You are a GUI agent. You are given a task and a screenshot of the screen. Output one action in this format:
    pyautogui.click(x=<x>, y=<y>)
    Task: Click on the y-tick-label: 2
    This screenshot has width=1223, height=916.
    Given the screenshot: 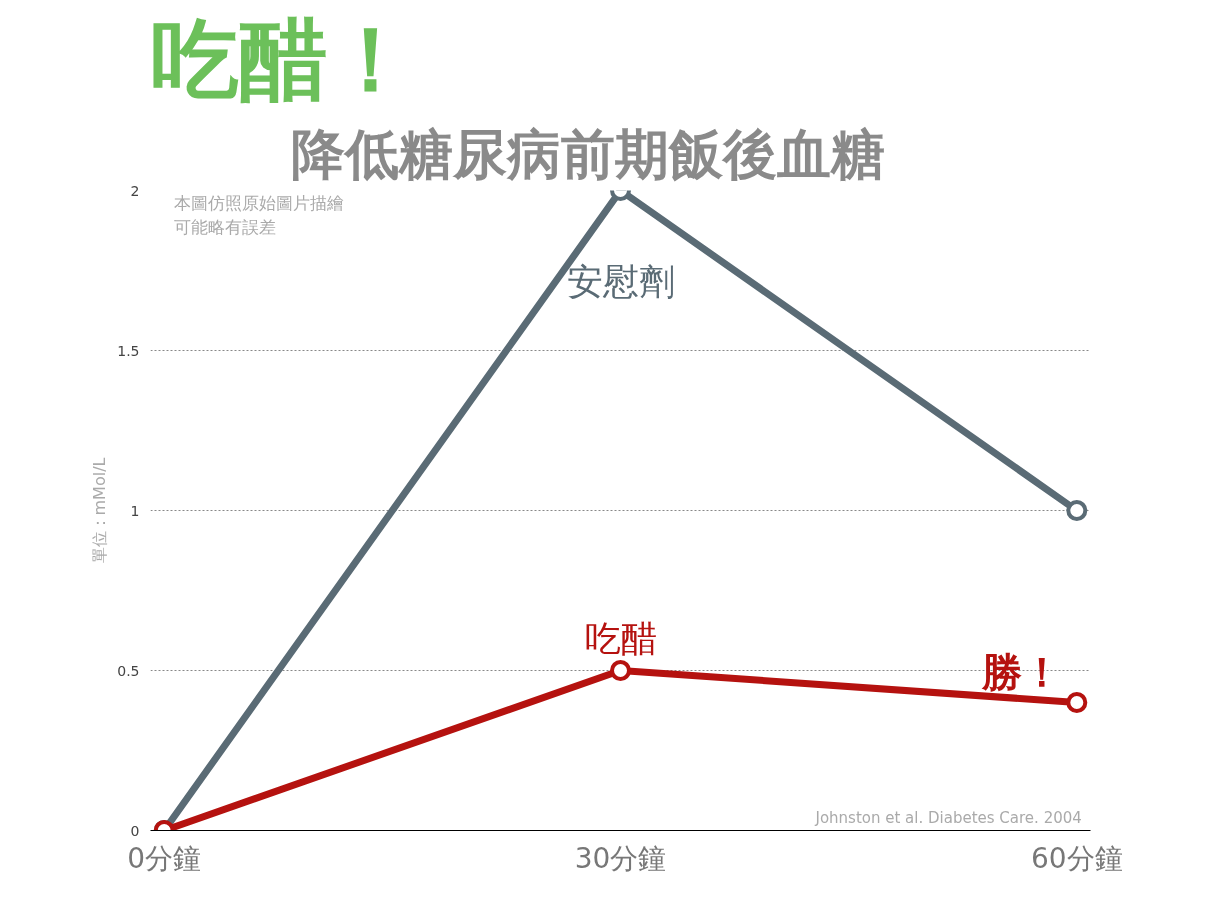 What is the action you would take?
    pyautogui.click(x=135, y=190)
    